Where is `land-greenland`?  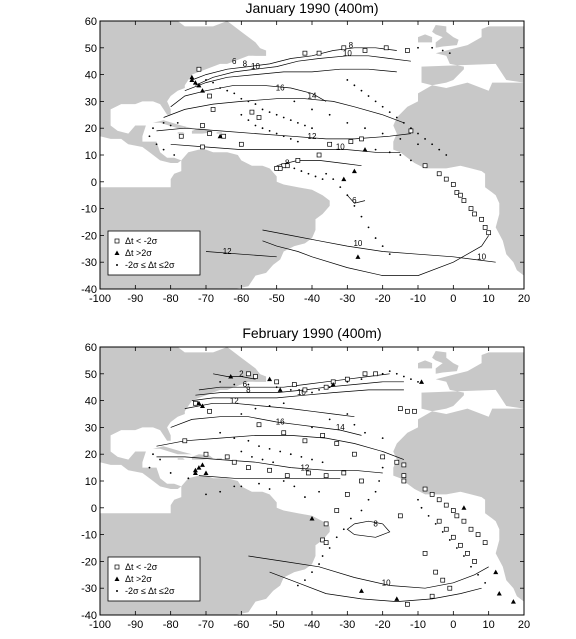
land-greenland is located at coordinates (317, 18).